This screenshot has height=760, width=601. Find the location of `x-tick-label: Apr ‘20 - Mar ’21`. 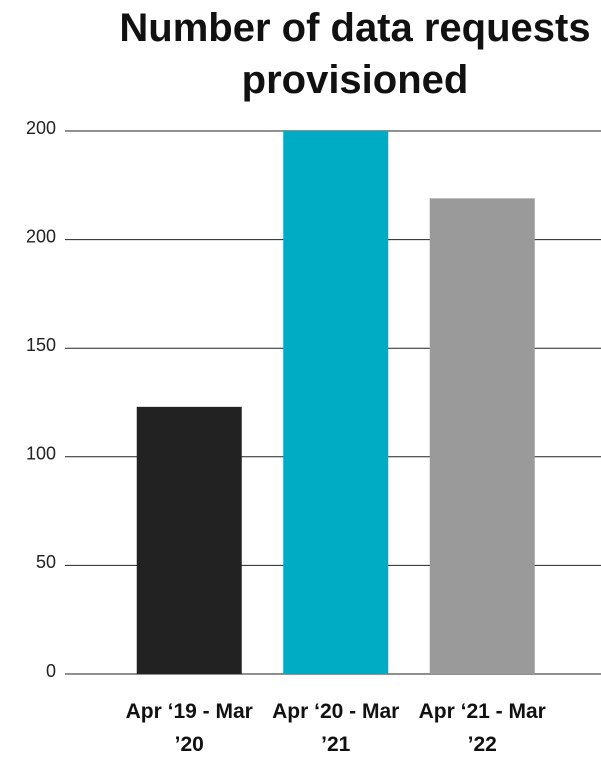

x-tick-label: Apr ‘20 - Mar ’21 is located at coordinates (336, 728).